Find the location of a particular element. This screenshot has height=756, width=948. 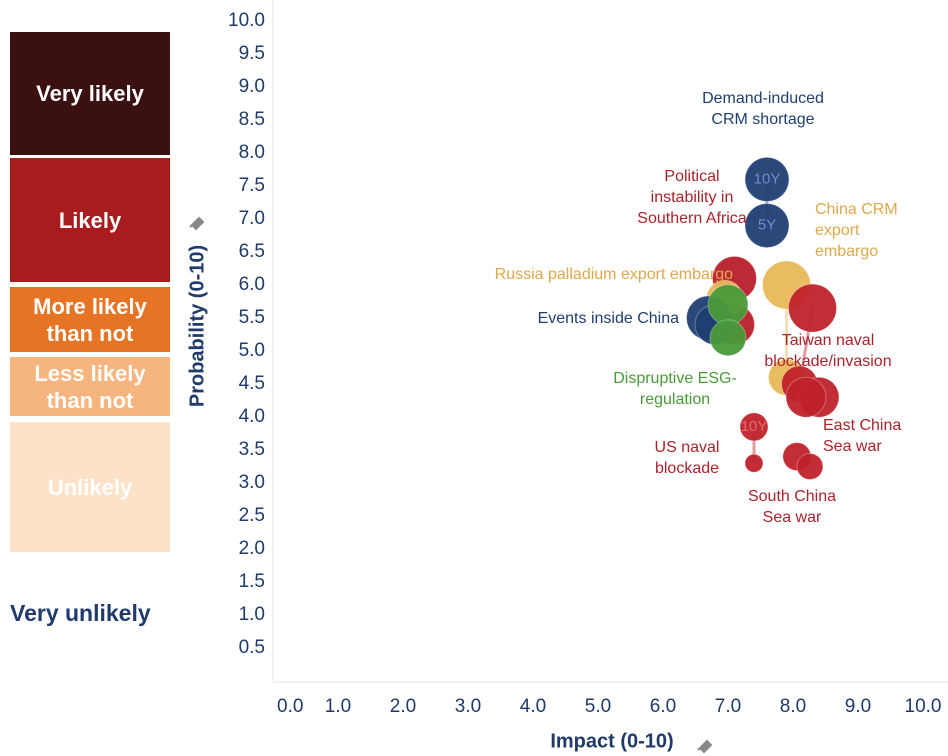

y-tick-label: 0.5 is located at coordinates (252, 647).